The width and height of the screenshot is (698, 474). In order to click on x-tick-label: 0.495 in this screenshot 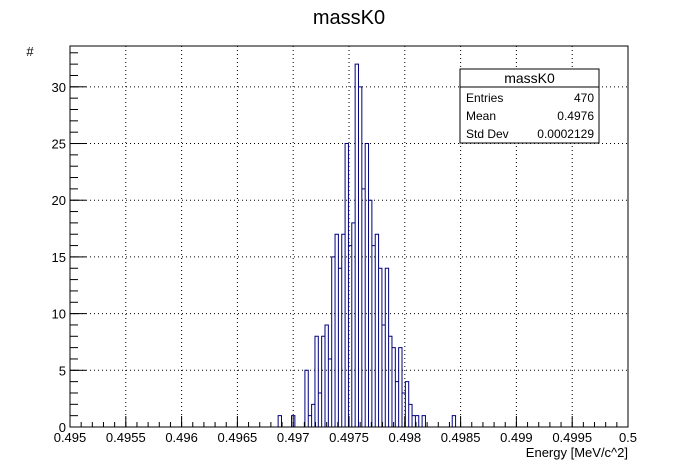, I will do `click(70, 437)`.